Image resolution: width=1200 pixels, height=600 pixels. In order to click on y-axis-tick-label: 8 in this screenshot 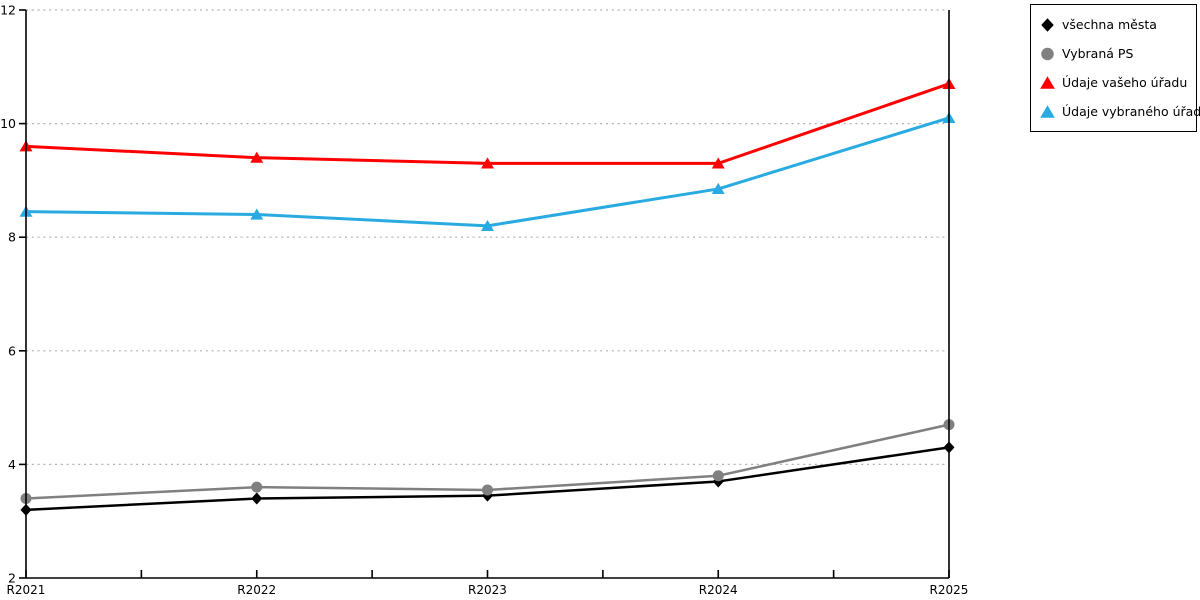, I will do `click(12, 237)`.